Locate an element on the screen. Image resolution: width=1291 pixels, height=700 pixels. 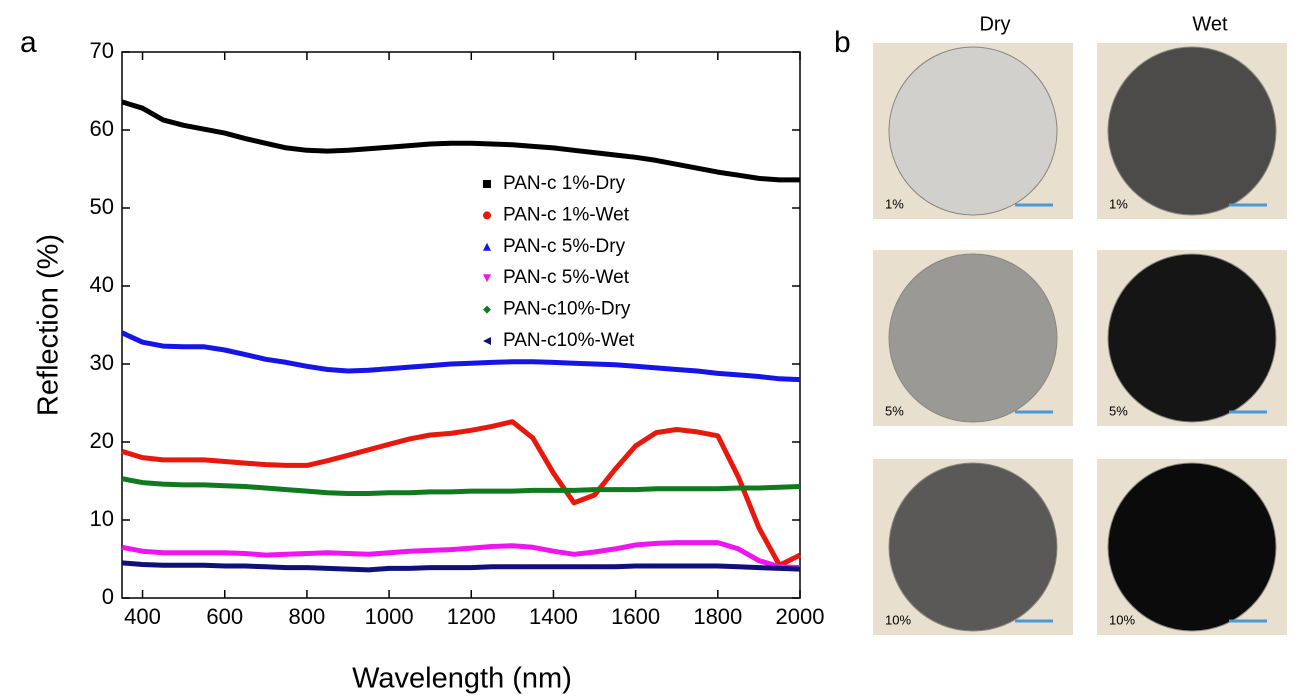
x-axis-title: Wavelength (nm) is located at coordinates (462, 679).